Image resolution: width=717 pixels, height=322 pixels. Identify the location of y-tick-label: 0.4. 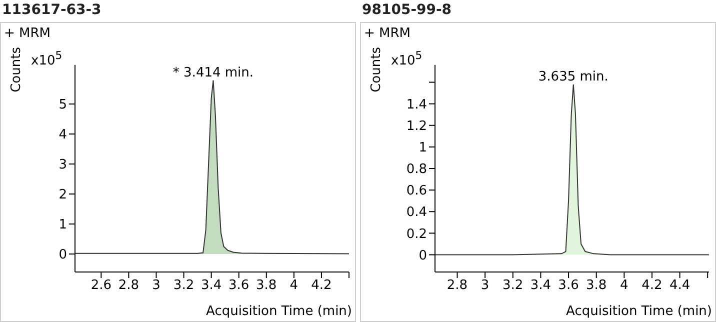
(416, 212).